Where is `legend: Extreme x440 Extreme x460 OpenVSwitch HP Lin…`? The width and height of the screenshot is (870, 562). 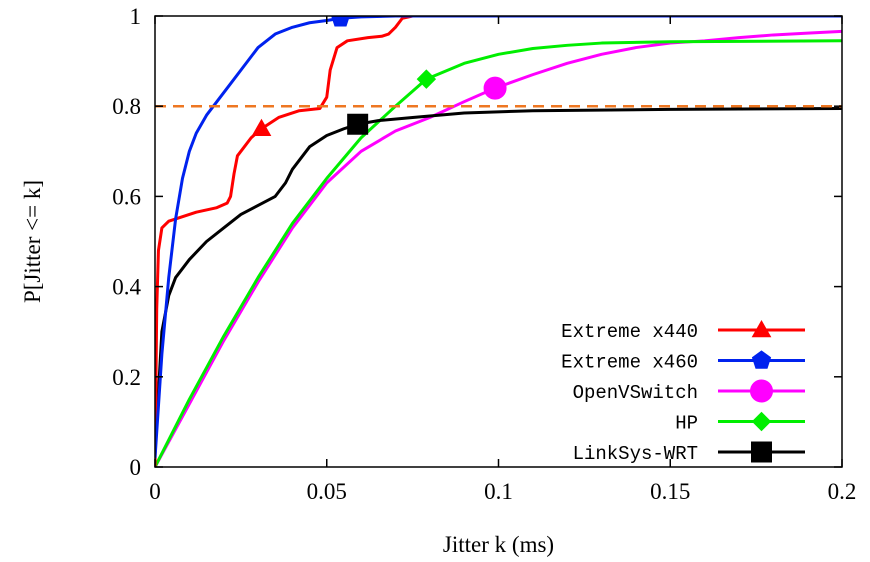 legend: Extreme x440 Extreme x460 OpenVSwitch HP Lin… is located at coordinates (683, 392).